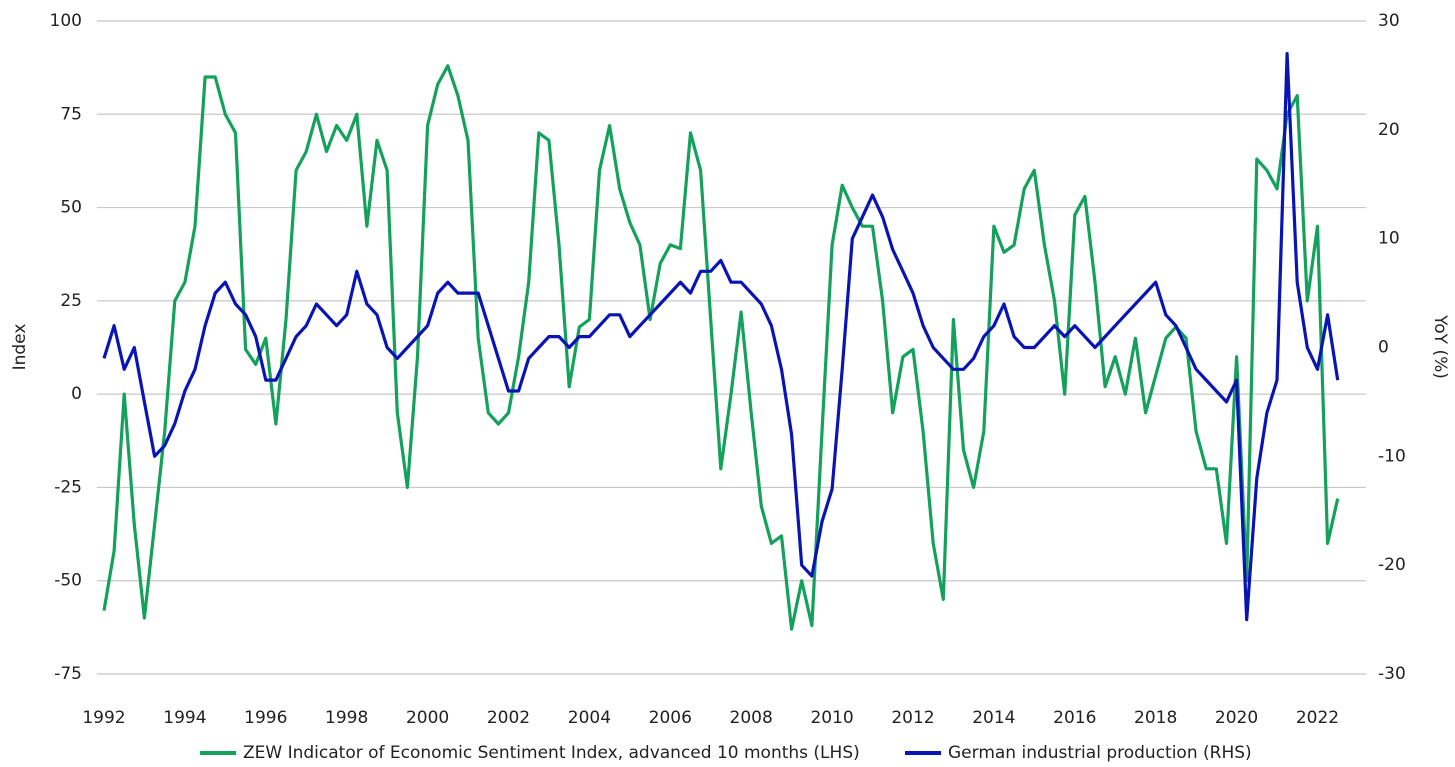  Describe the element at coordinates (1317, 718) in the screenshot. I see `x-tick-label: 2022` at that location.